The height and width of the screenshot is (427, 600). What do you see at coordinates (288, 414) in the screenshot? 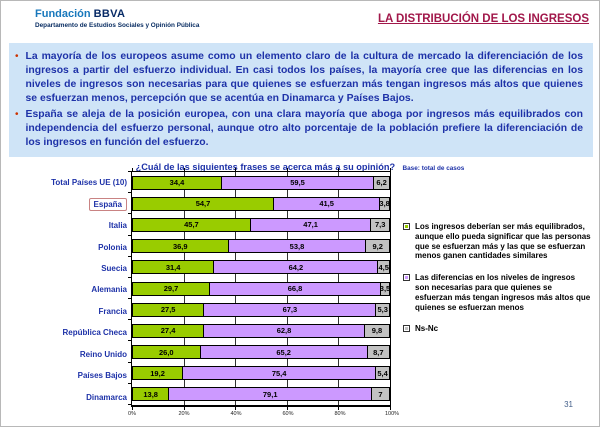
I see `x-axis-tick-label: 60%` at bounding box center [288, 414].